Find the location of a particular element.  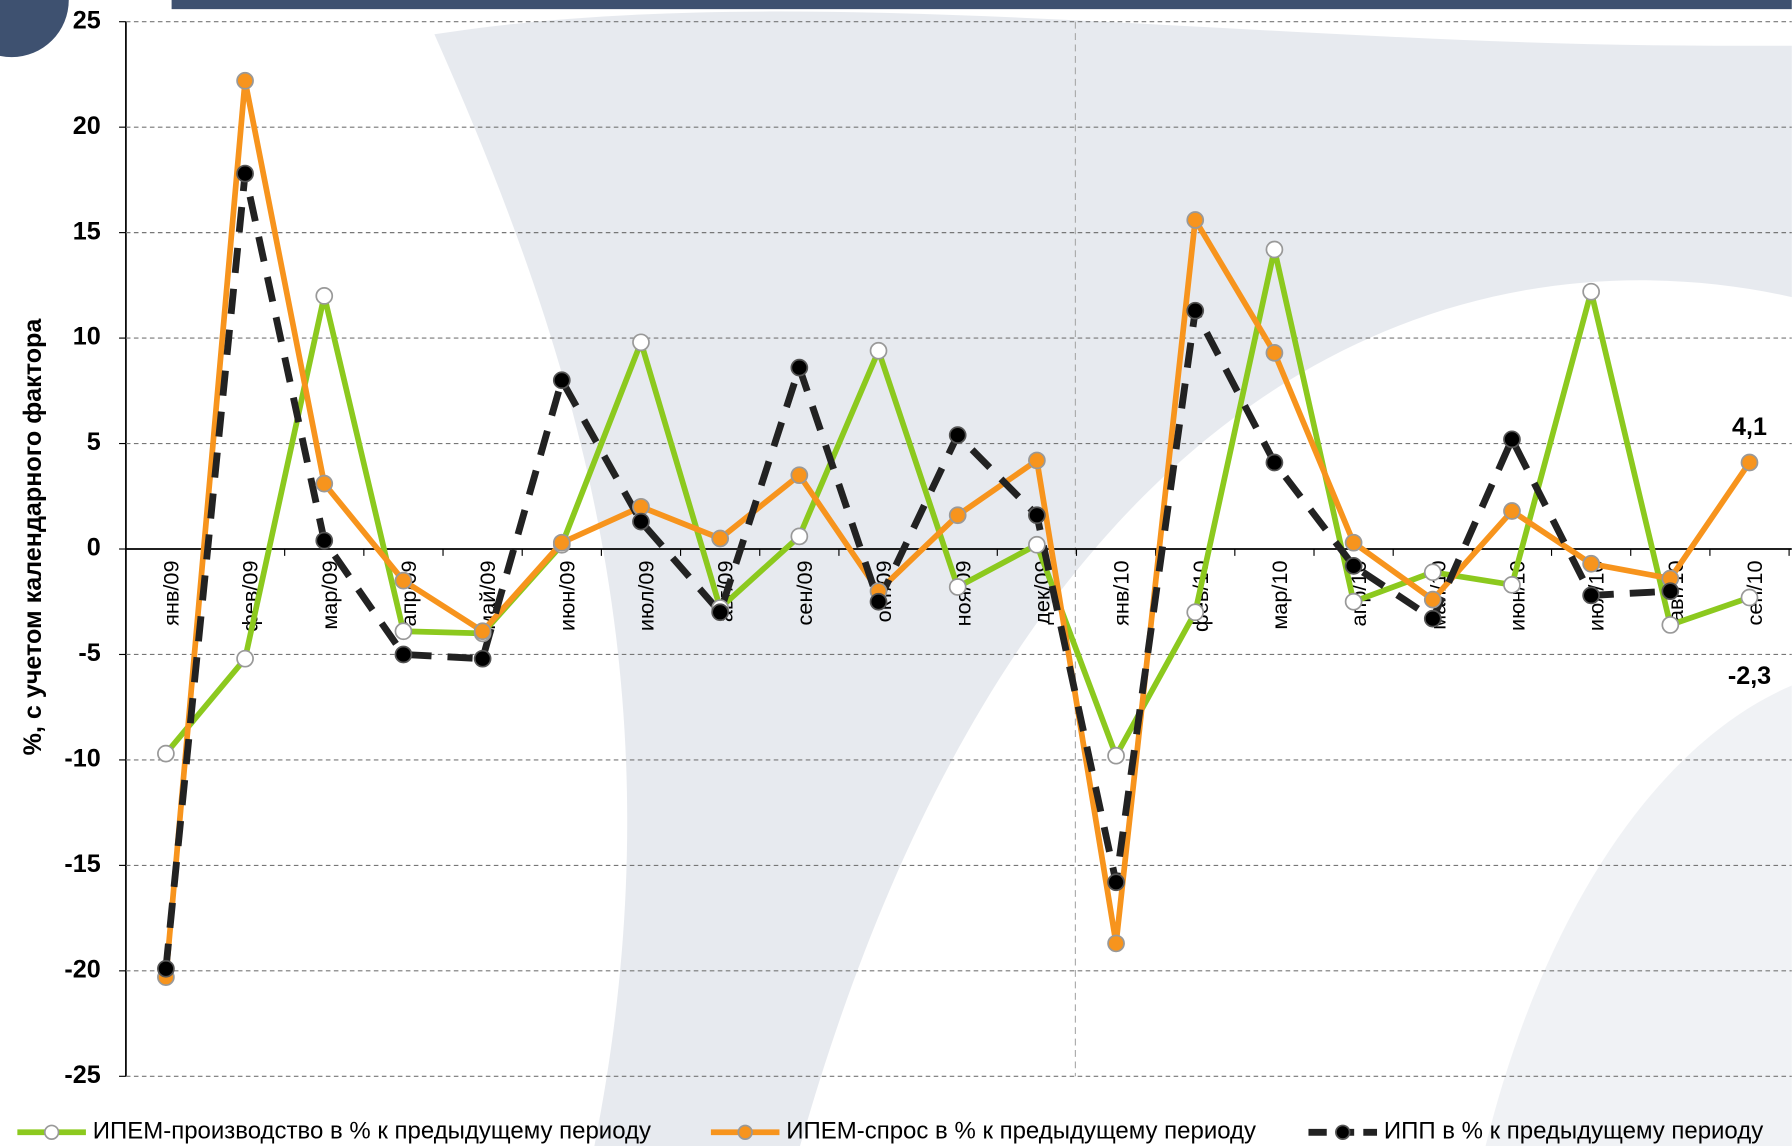

x-tick-label: янв/09 is located at coordinates (170, 592).